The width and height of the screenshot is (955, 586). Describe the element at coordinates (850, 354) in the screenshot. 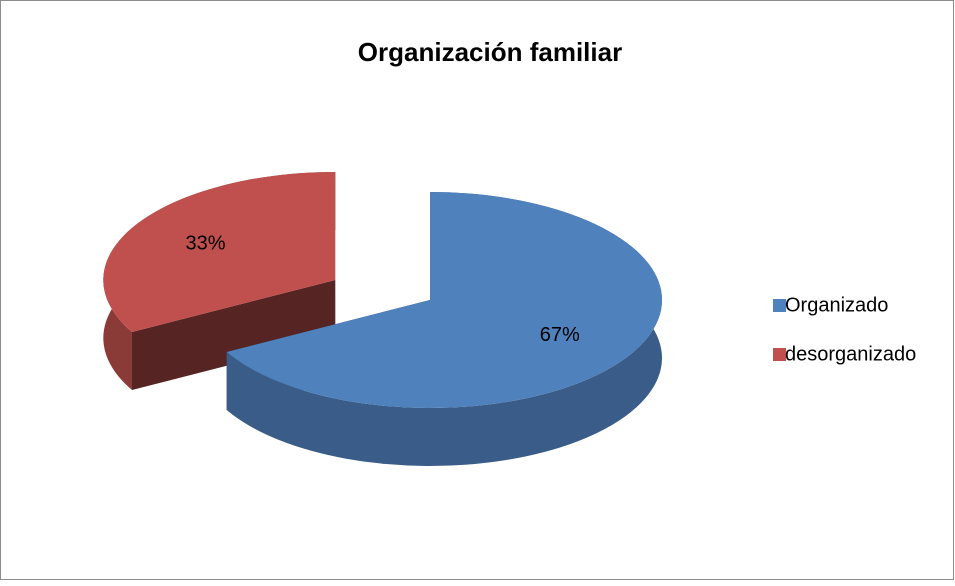

I see `legend-label: desorganizado` at that location.